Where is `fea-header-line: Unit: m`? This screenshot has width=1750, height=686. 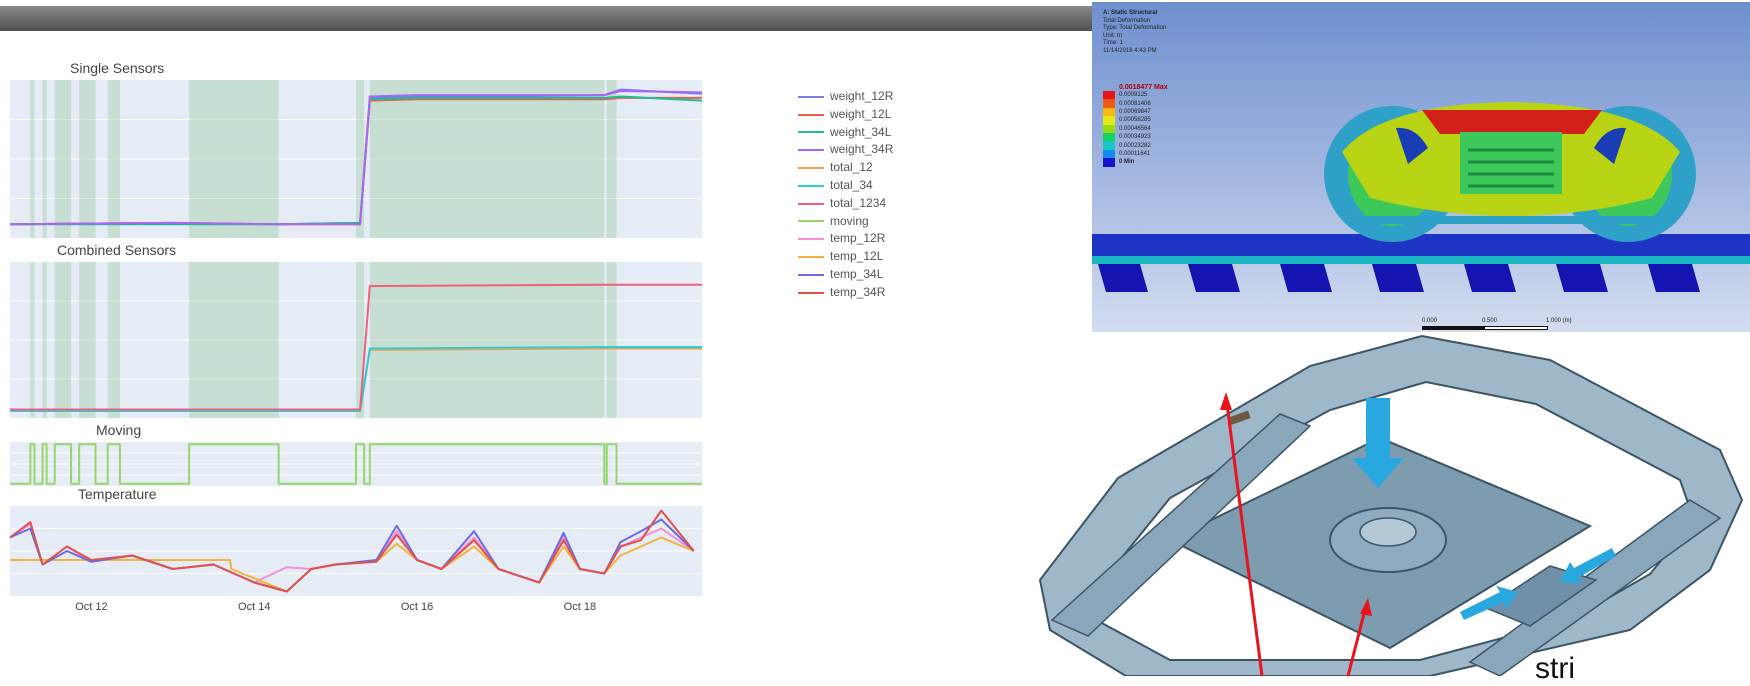 fea-header-line: Unit: m is located at coordinates (1113, 35).